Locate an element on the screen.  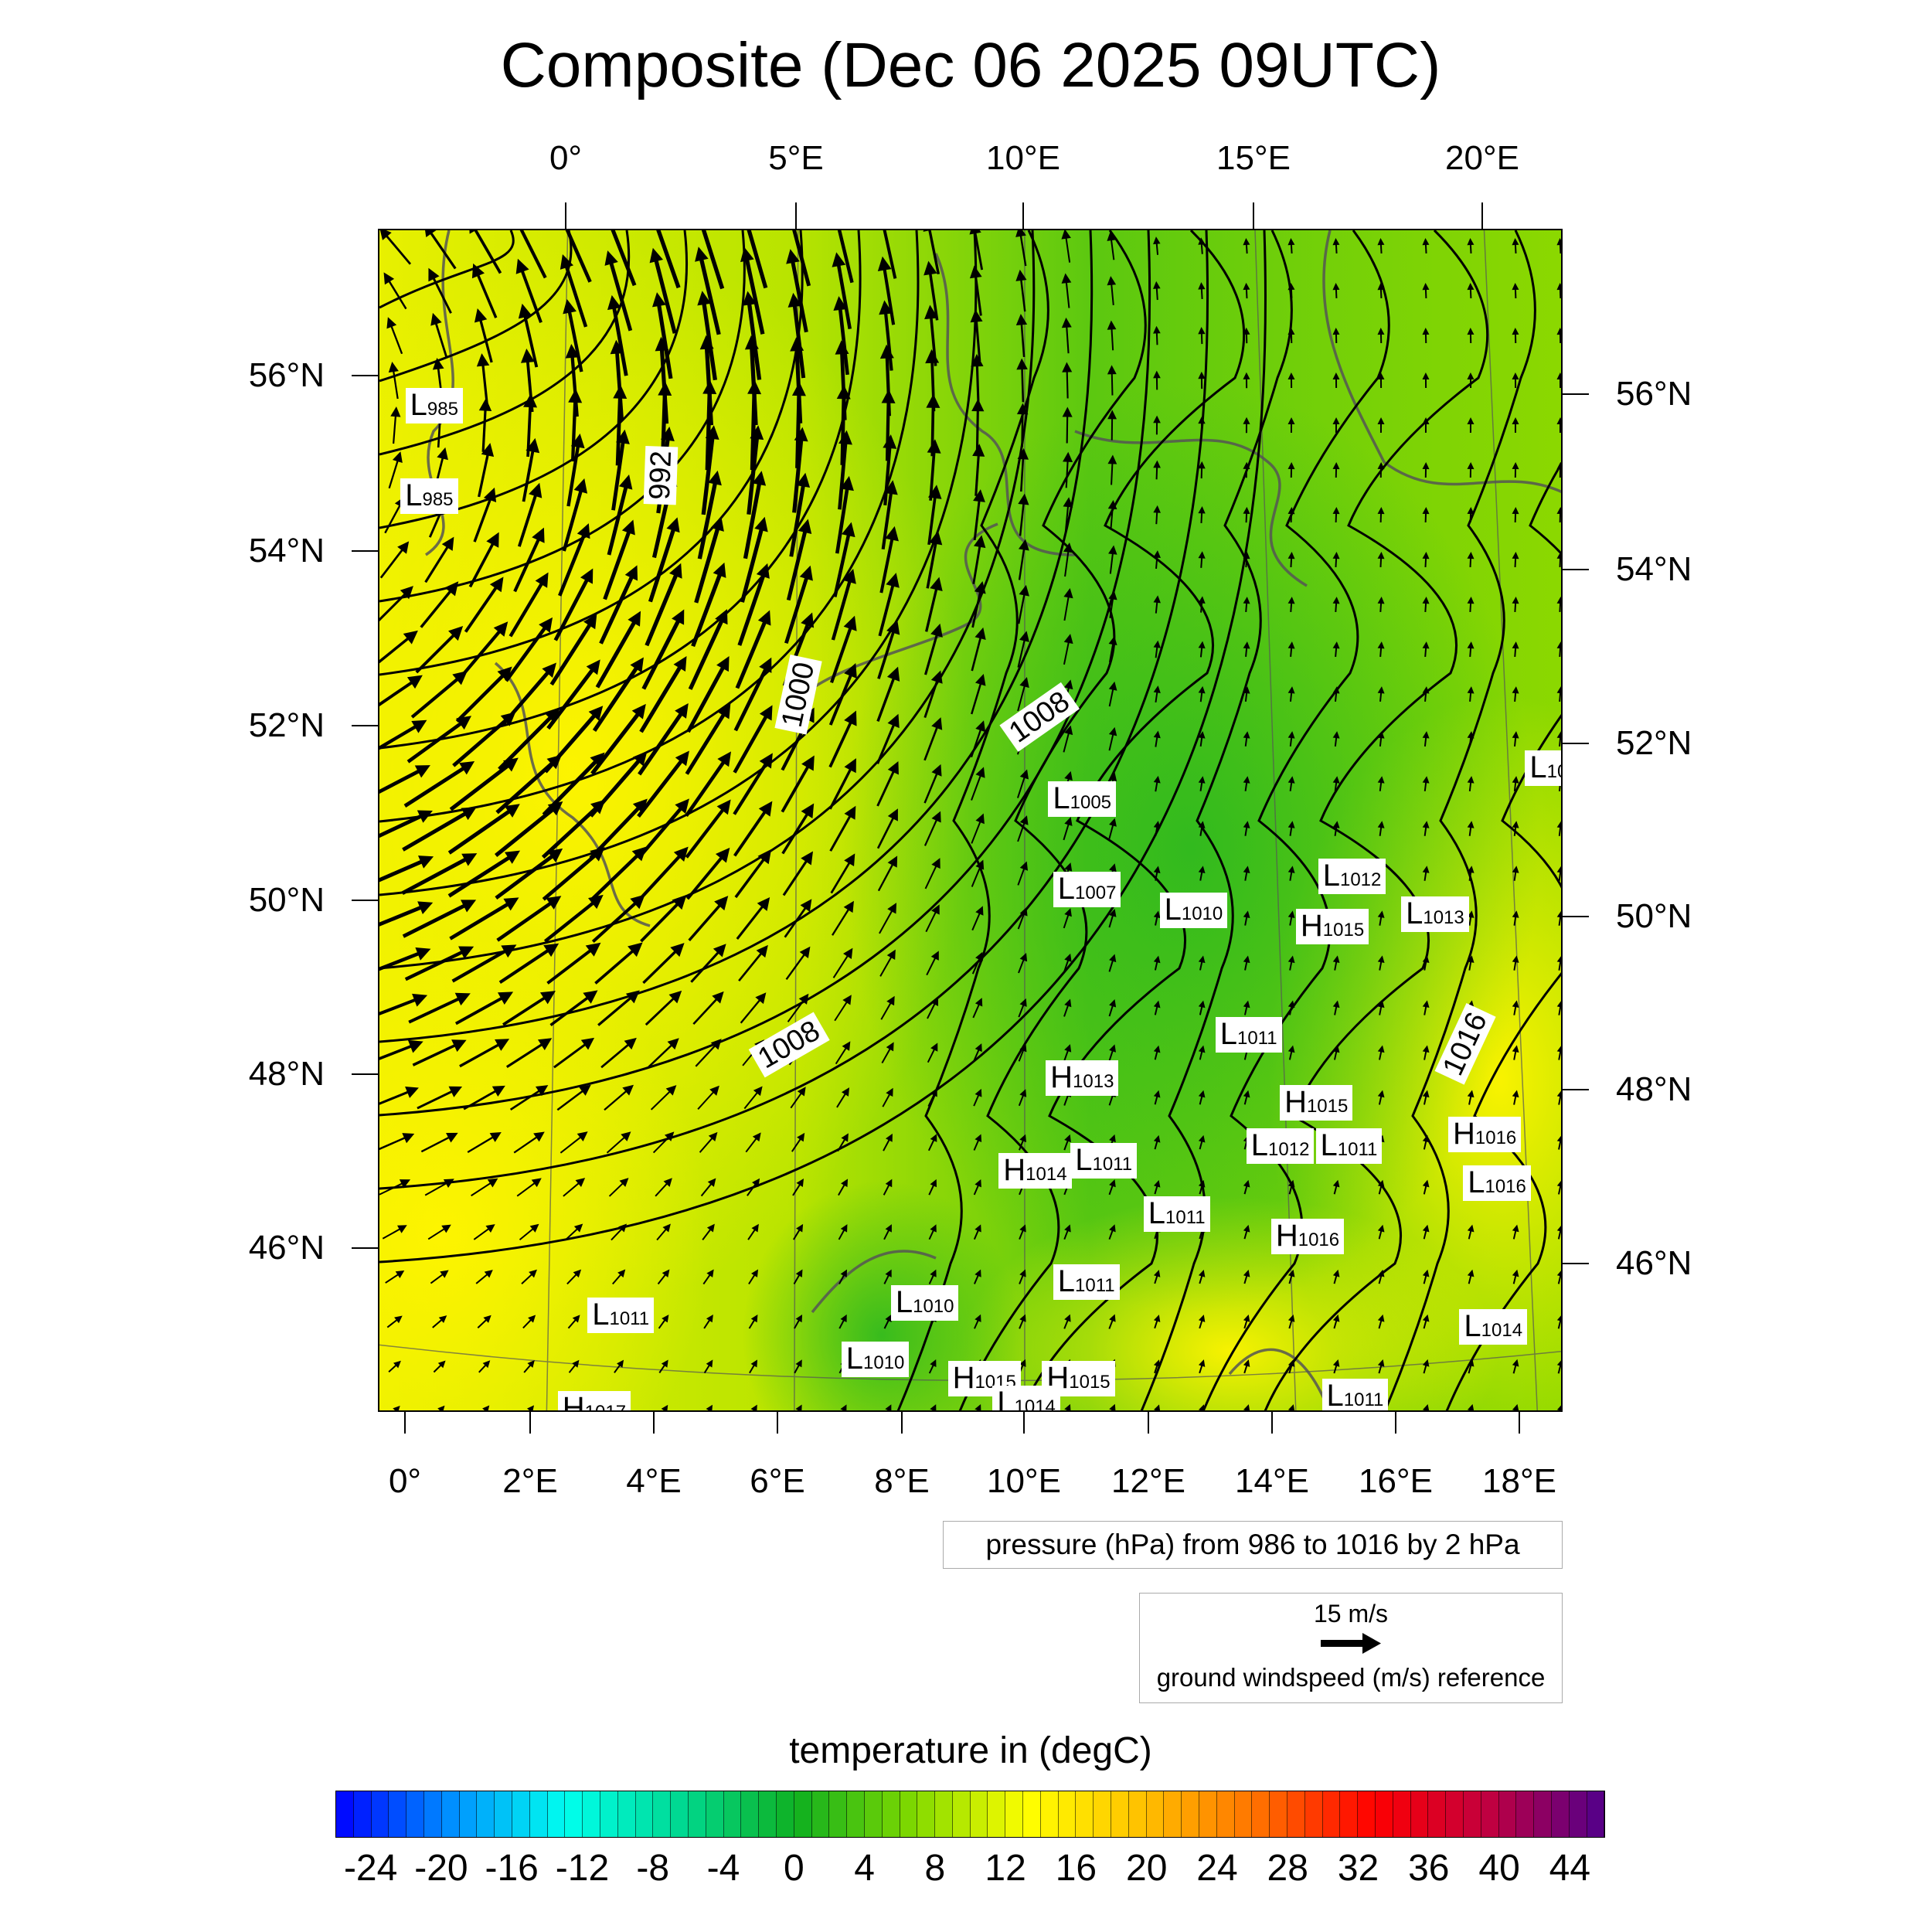
pressure-center-label: L10 is located at coordinates (1543, 769).